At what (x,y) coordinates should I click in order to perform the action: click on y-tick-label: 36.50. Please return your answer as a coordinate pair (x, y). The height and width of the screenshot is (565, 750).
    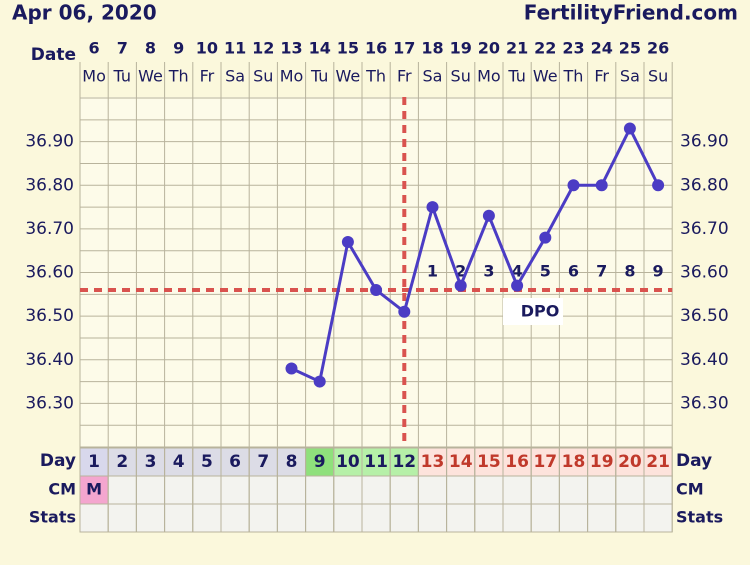
    Looking at the image, I should click on (49, 316).